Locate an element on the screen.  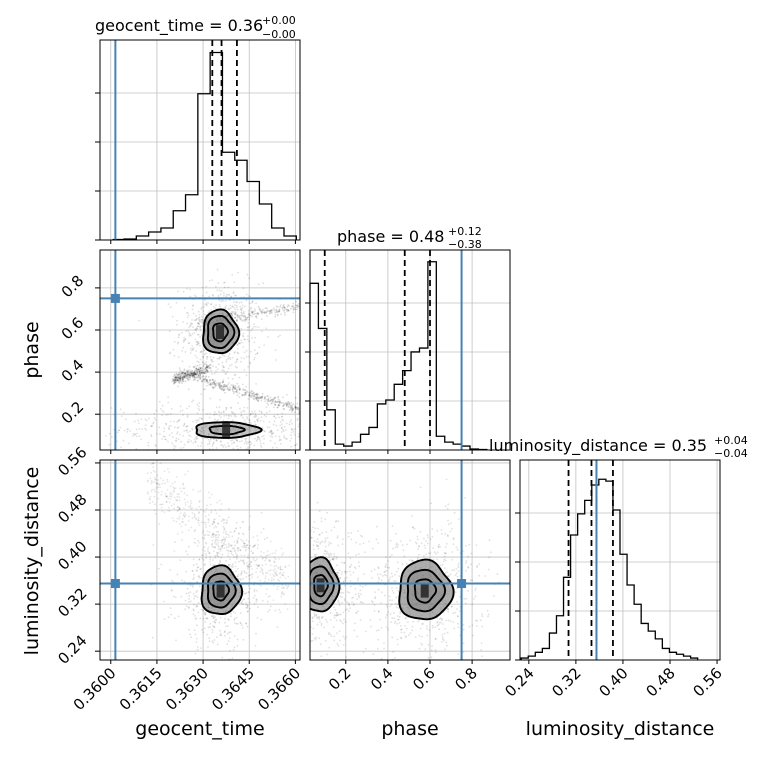
panel-ld-geocent-plot-area is located at coordinates (200, 560).